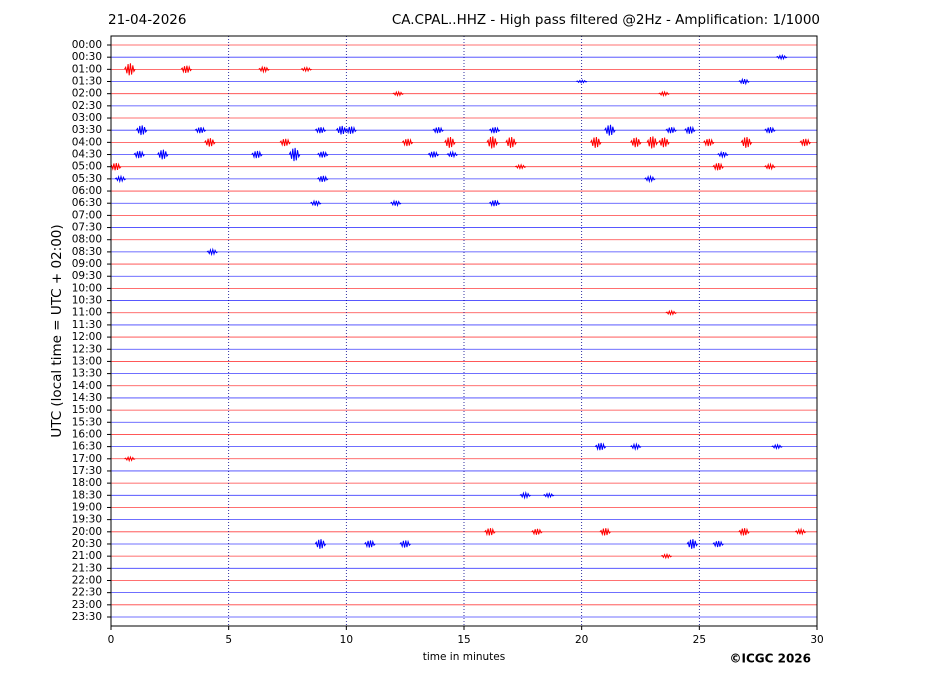  I want to click on y-tick-label: 13:30, so click(87, 374).